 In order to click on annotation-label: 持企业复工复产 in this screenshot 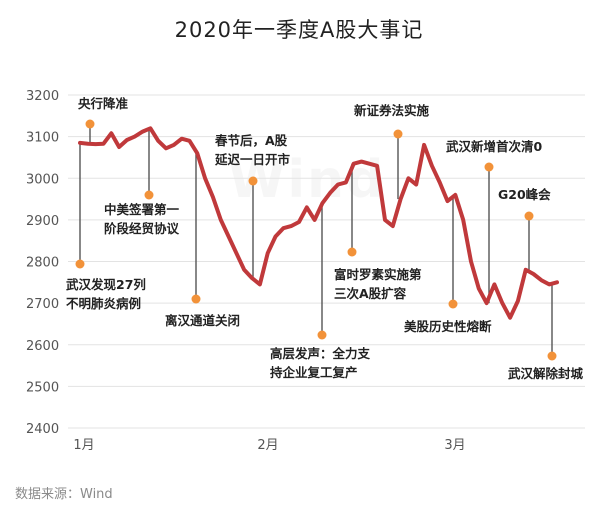, I will do `click(314, 372)`.